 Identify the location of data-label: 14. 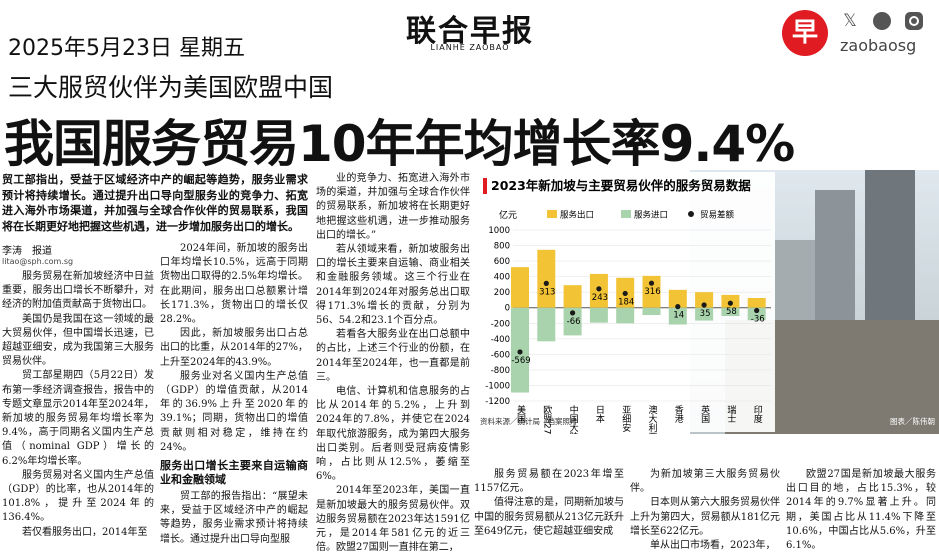
(678, 316).